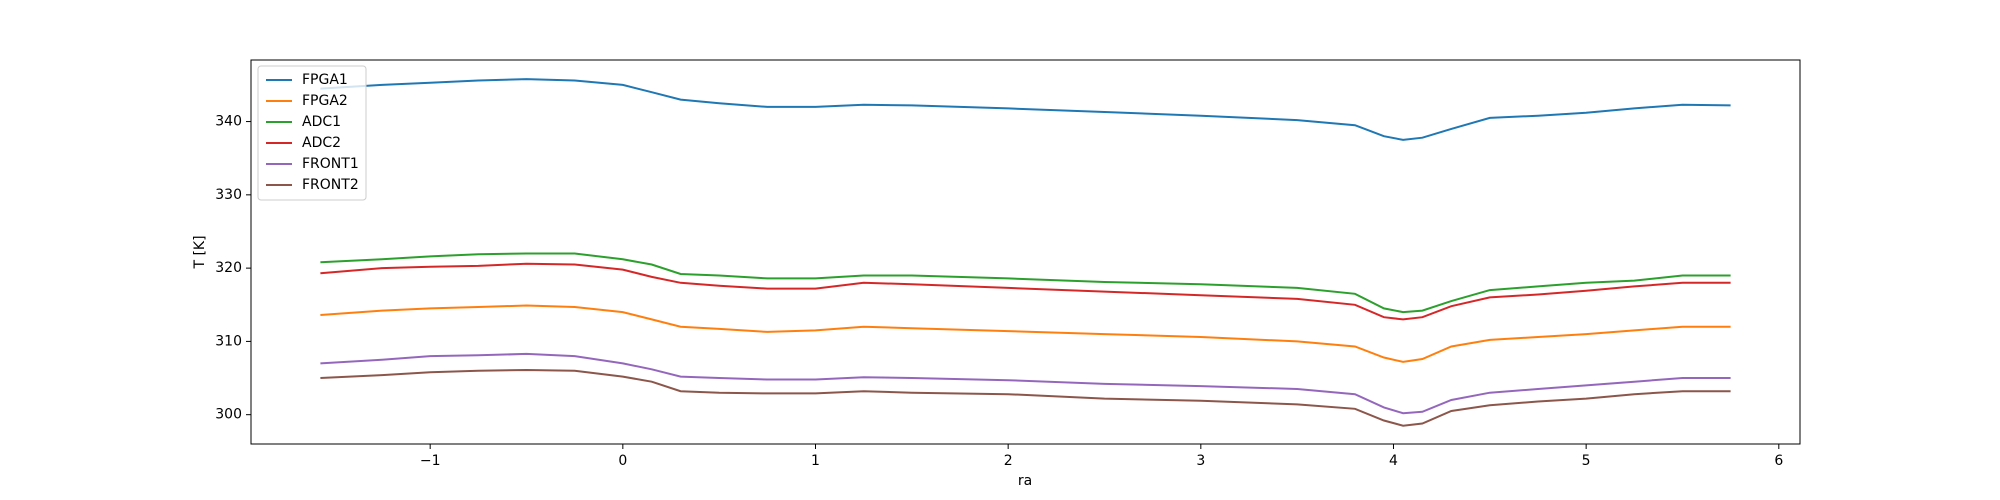  I want to click on legend-label: FPGA1, so click(325, 80).